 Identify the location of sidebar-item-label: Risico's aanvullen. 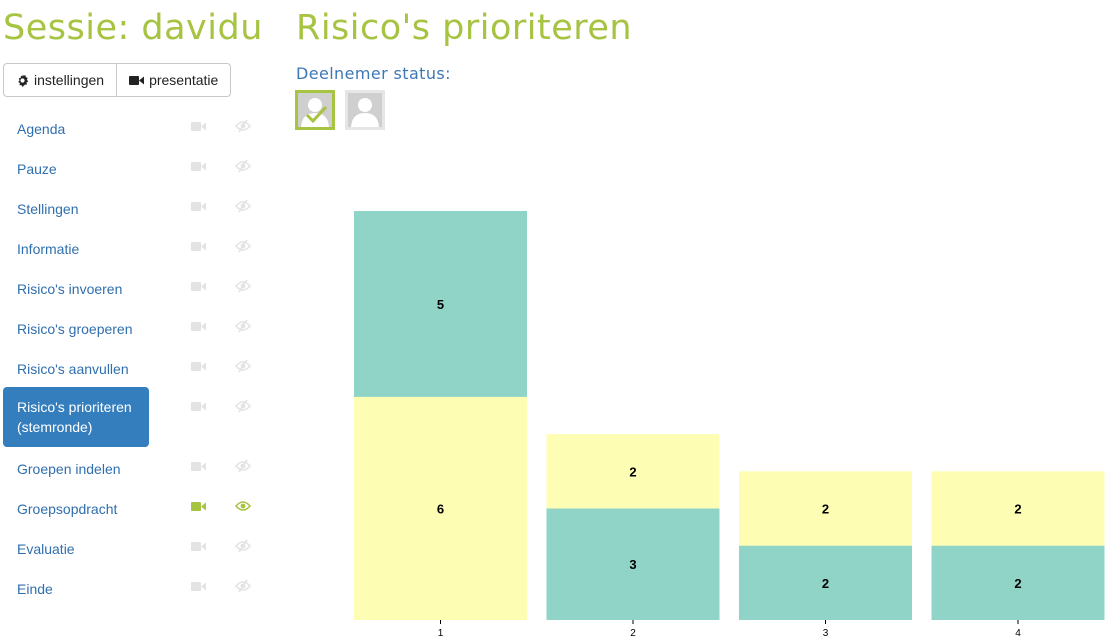
(73, 369).